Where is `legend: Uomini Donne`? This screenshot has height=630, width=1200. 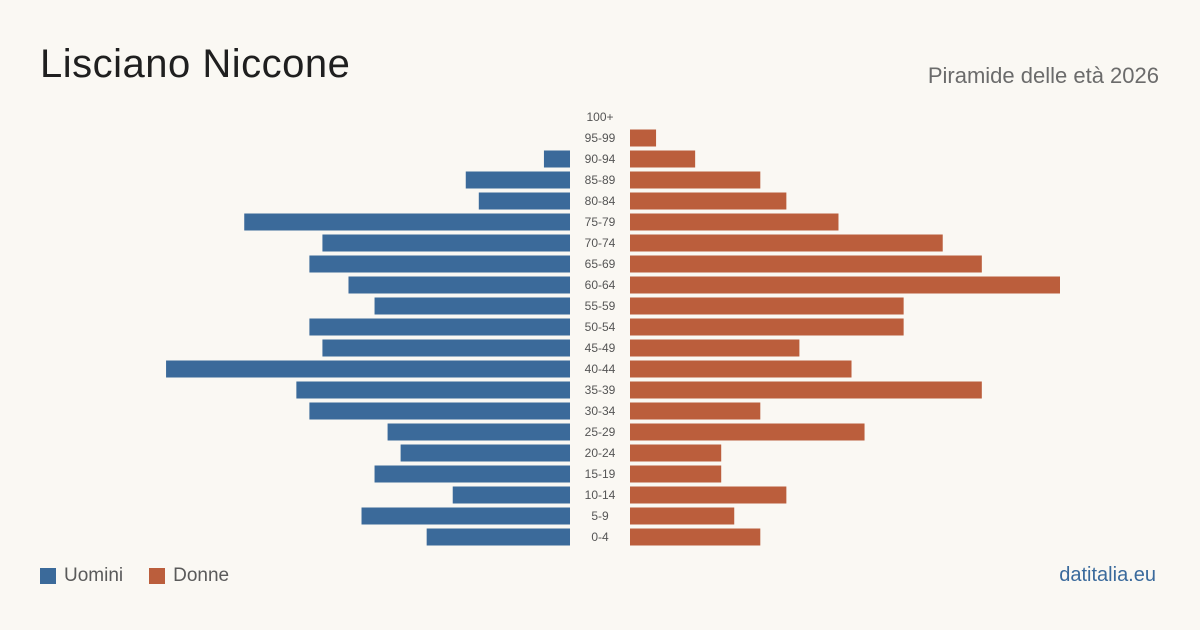 legend: Uomini Donne is located at coordinates (147, 576).